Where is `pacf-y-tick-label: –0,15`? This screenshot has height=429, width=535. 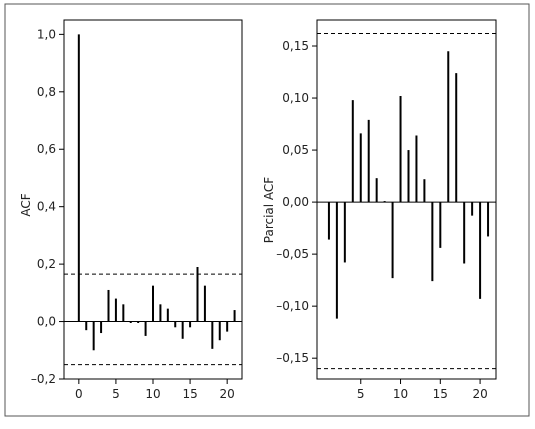
pacf-y-tick-label: –0,15 is located at coordinates (292, 358).